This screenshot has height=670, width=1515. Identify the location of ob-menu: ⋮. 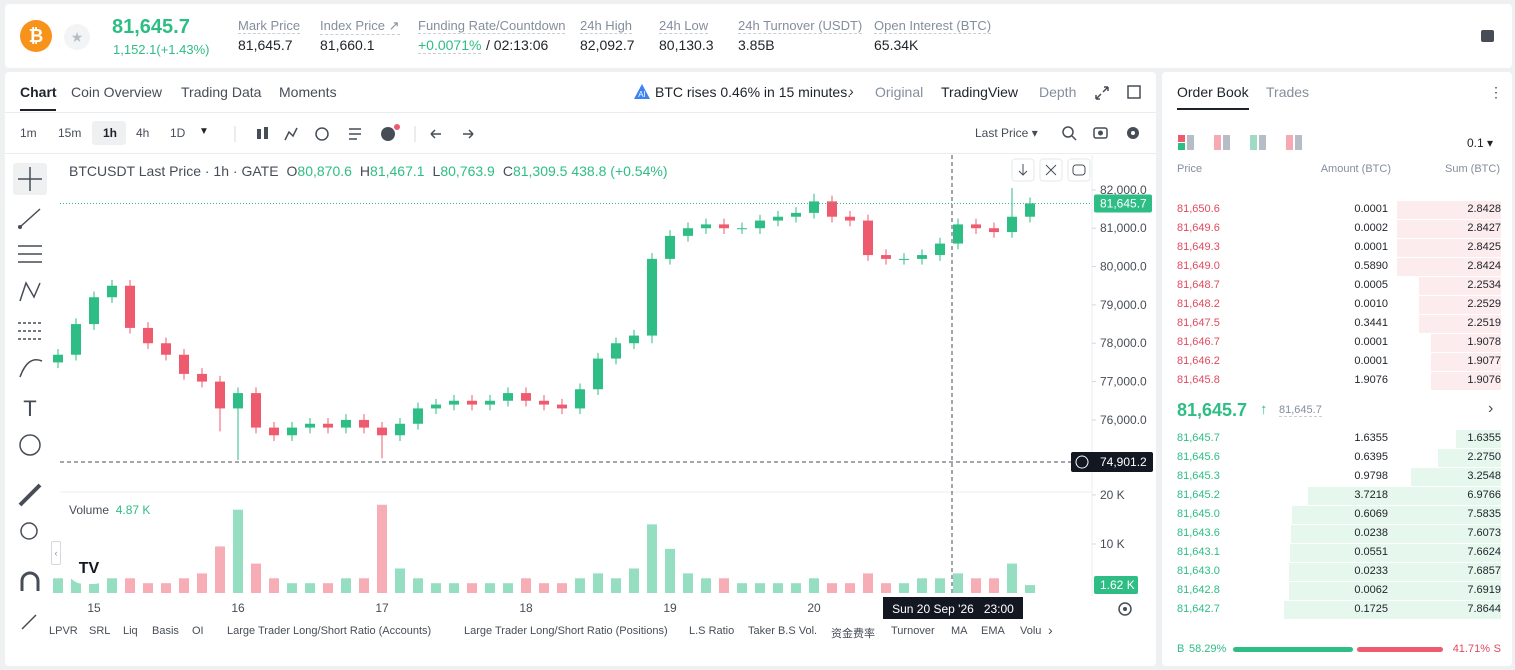
(1496, 92).